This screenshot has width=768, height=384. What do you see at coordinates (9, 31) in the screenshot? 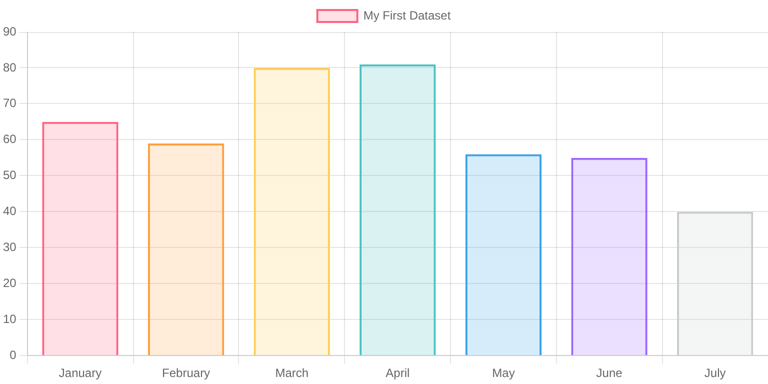
I see `y-tick-label: 90` at bounding box center [9, 31].